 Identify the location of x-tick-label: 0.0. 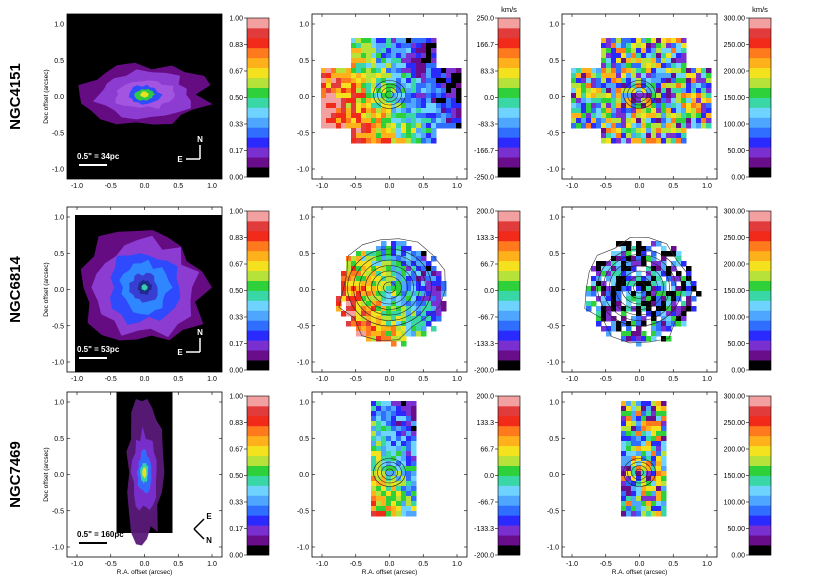
(145, 379).